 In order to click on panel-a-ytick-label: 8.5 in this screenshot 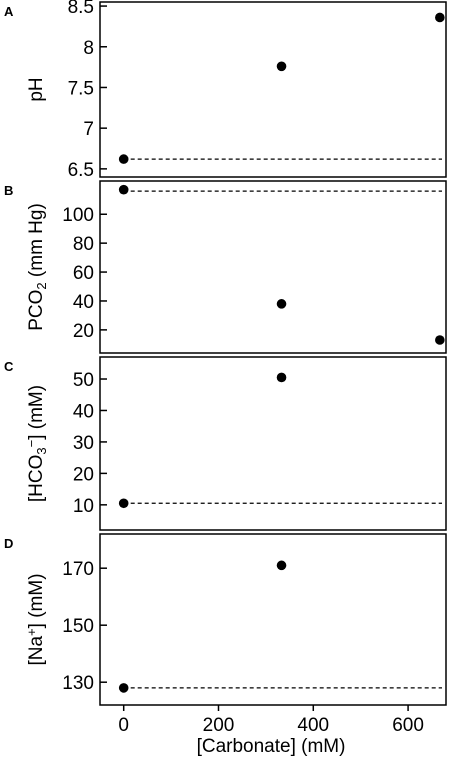, I will do `click(81, 9)`.